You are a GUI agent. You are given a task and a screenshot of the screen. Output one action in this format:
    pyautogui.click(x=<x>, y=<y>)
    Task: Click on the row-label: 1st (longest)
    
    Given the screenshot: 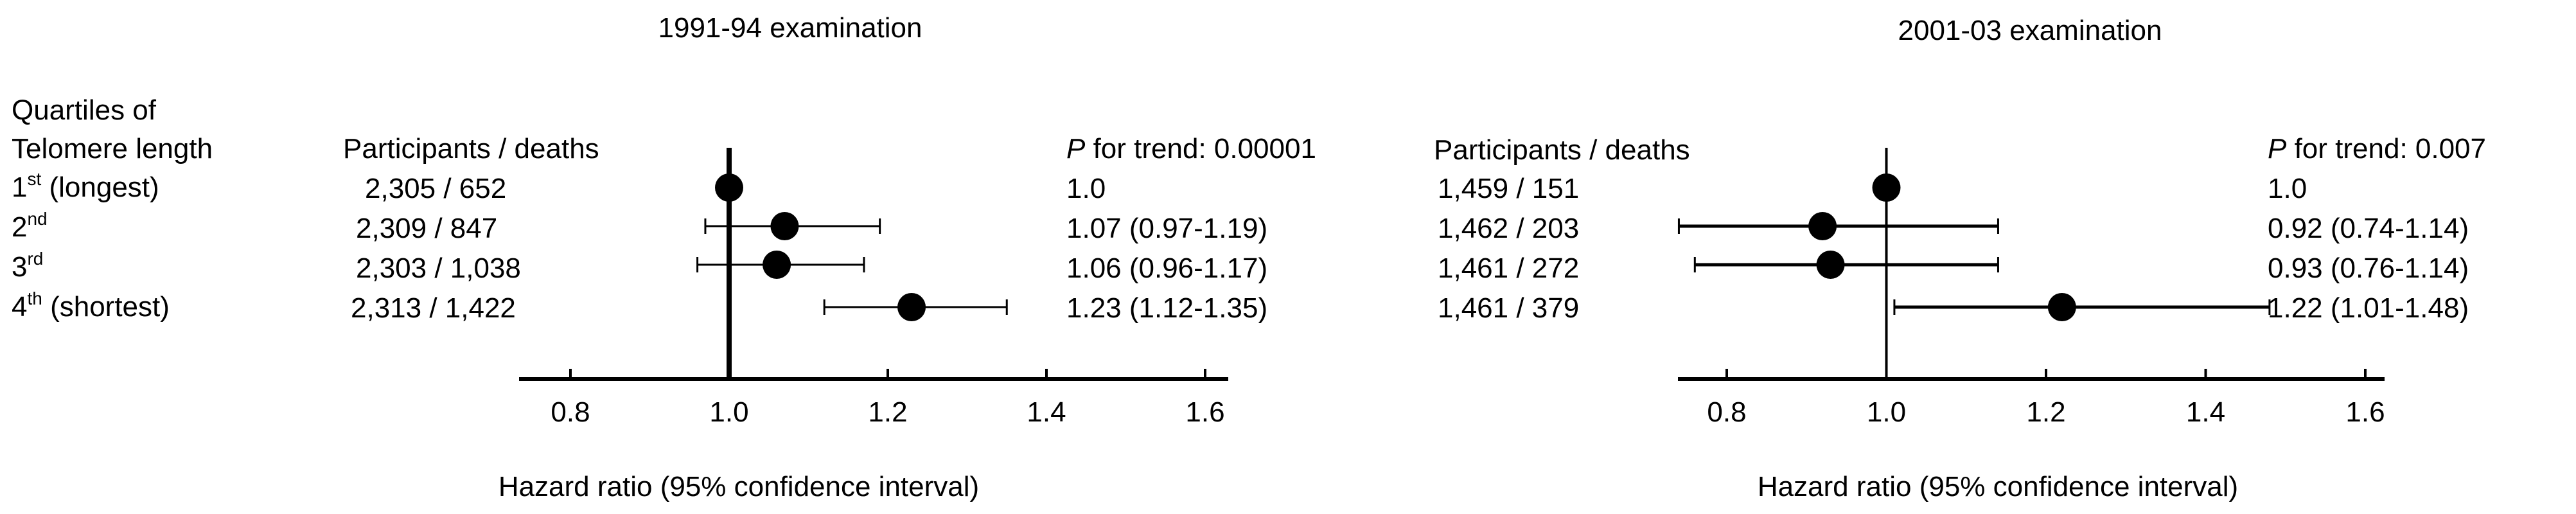 What is the action you would take?
    pyautogui.click(x=85, y=186)
    